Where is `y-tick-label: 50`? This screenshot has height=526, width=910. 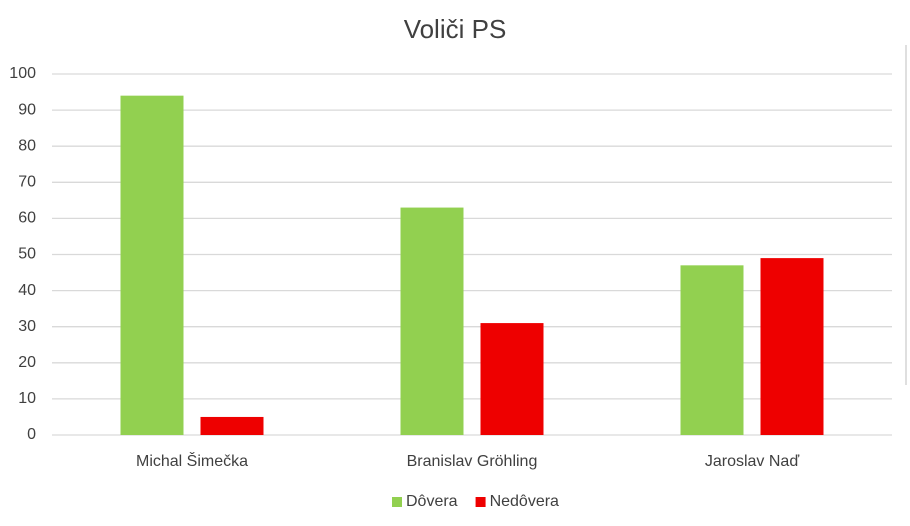 y-tick-label: 50 is located at coordinates (27, 254).